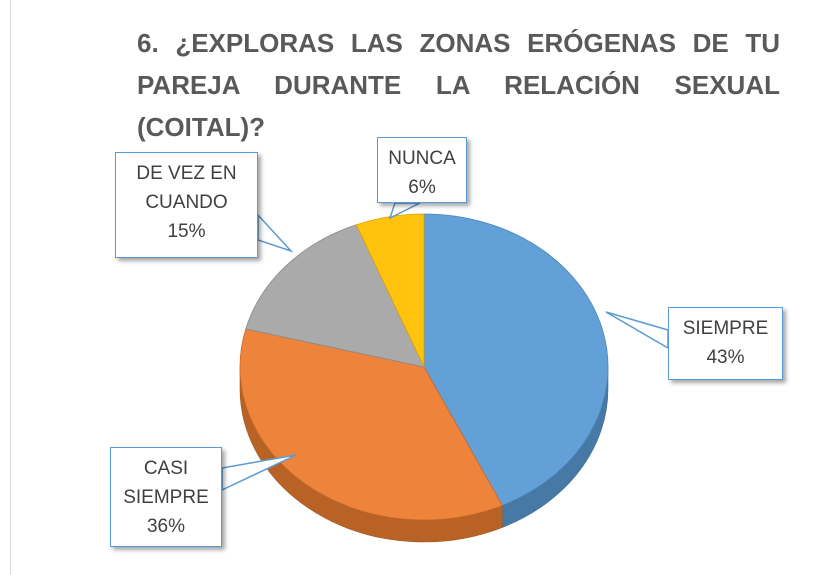 The height and width of the screenshot is (575, 819). Describe the element at coordinates (725, 357) in the screenshot. I see `value-label: 43%` at that location.